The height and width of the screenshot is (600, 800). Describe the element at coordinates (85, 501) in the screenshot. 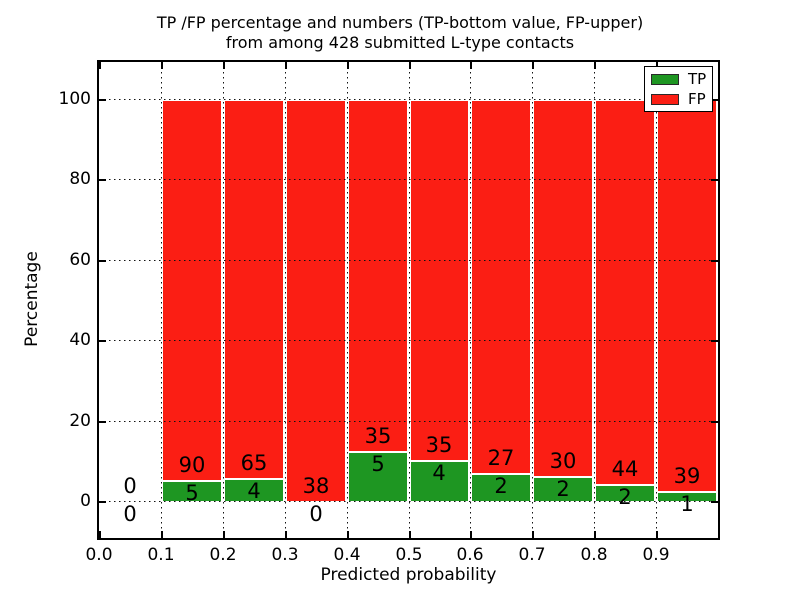

I see `y-tick-label: 0` at that location.